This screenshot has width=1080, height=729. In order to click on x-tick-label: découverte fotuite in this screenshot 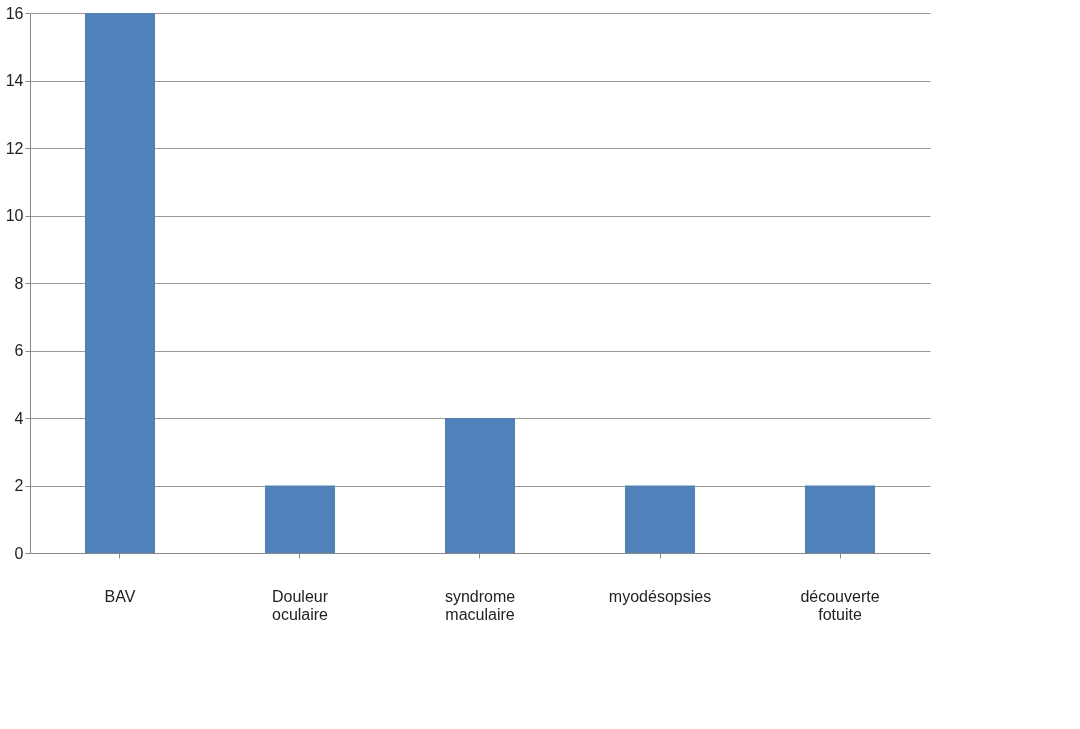, I will do `click(840, 605)`.